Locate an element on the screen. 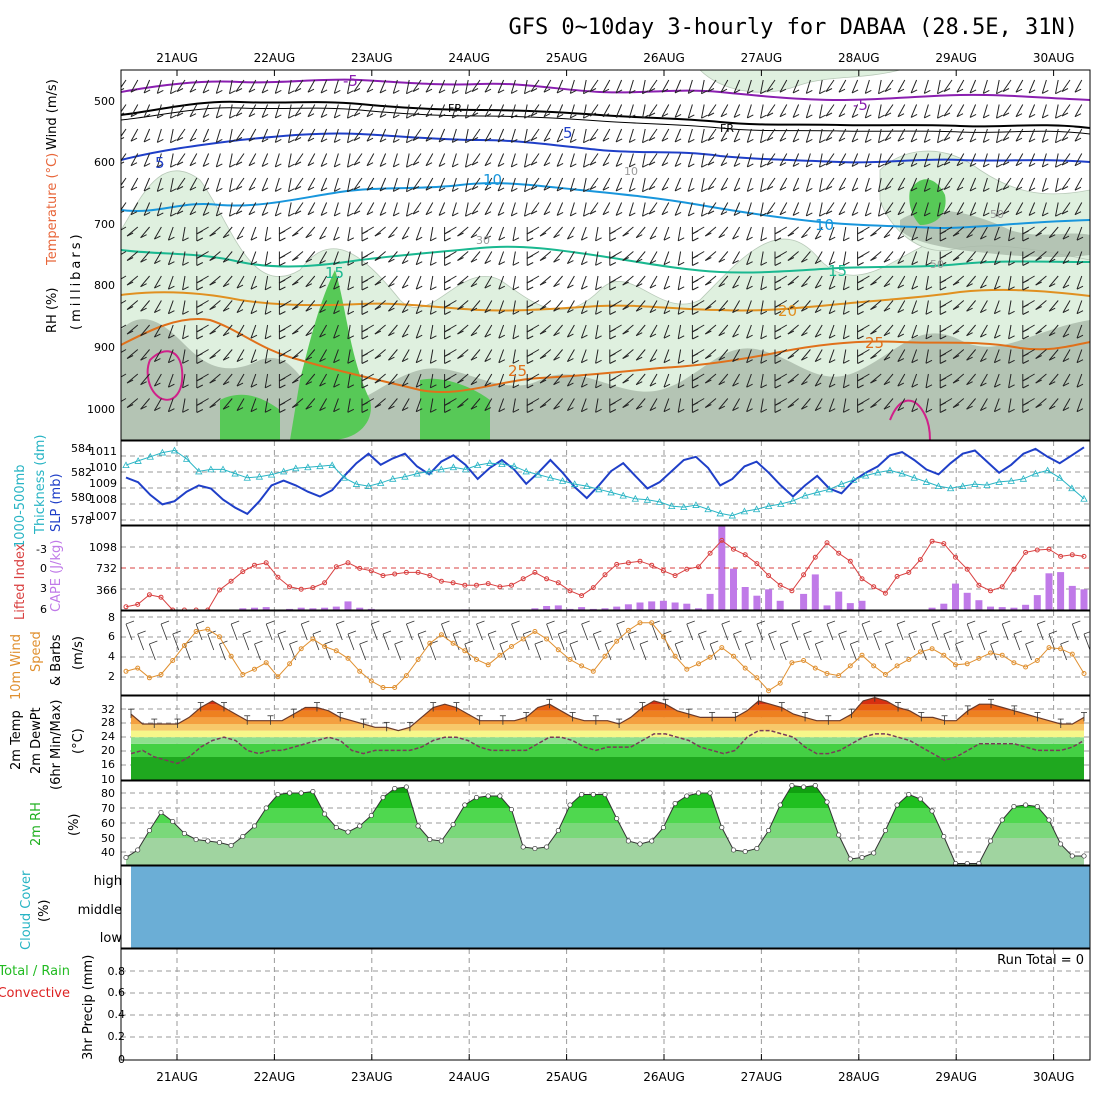 This screenshot has height=1100, width=1100. ytick-1000: 1000 is located at coordinates (101, 409).